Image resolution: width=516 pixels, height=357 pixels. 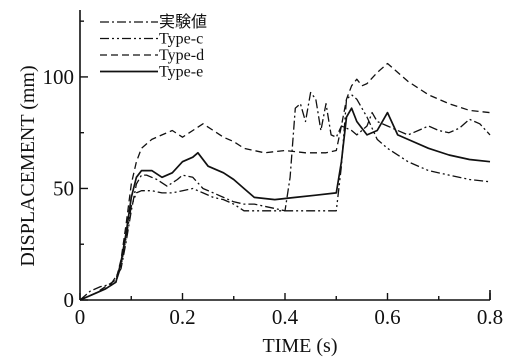 I want to click on y-tick-label: 50, so click(x=63, y=188).